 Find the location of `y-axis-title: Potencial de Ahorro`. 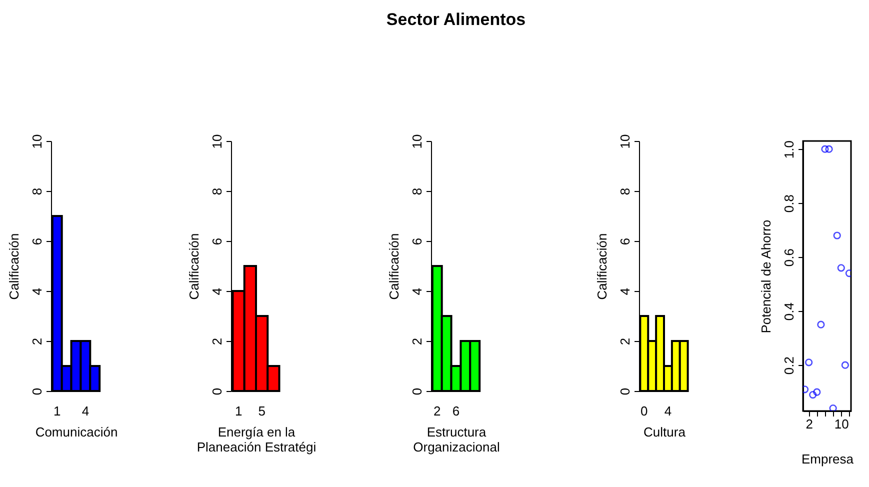

y-axis-title: Potencial de Ahorro is located at coordinates (766, 277).